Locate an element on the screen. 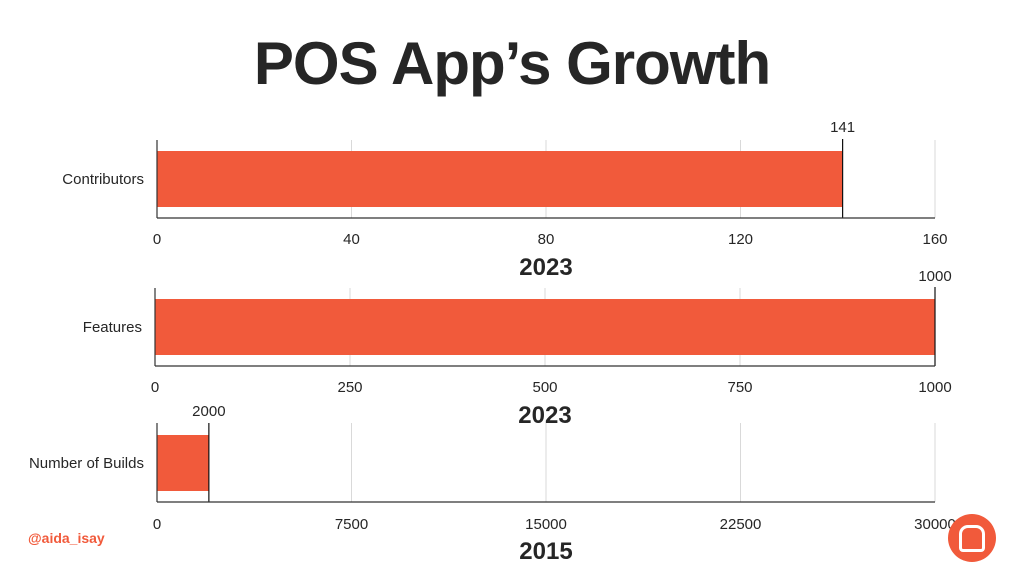 The image size is (1024, 576). chat-bubble-icon is located at coordinates (972, 538).